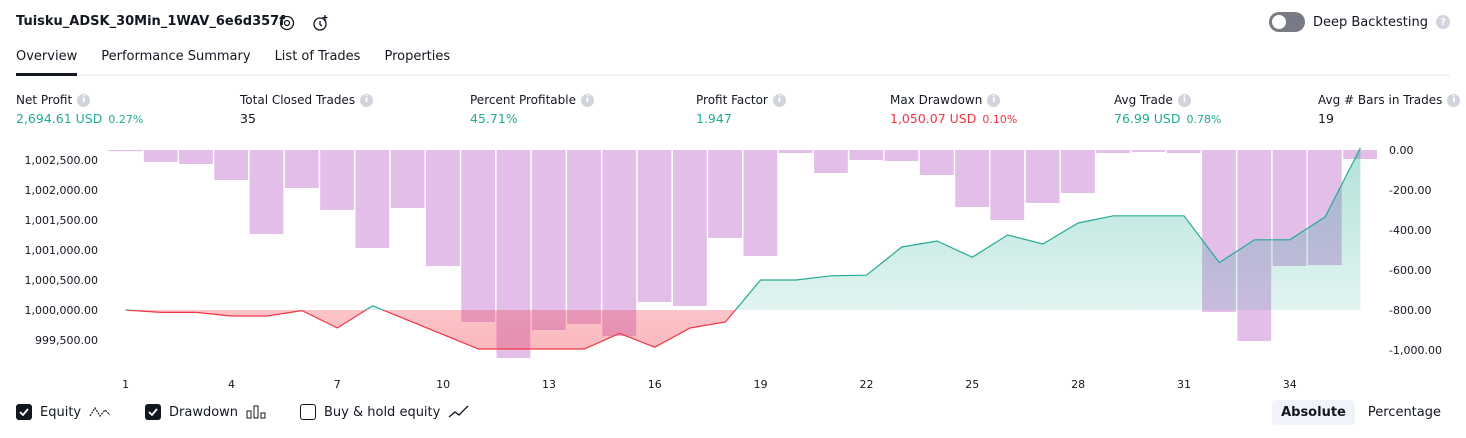 This screenshot has width=1466, height=438. Describe the element at coordinates (126, 119) in the screenshot. I see `metric-percent: 0.27%` at that location.